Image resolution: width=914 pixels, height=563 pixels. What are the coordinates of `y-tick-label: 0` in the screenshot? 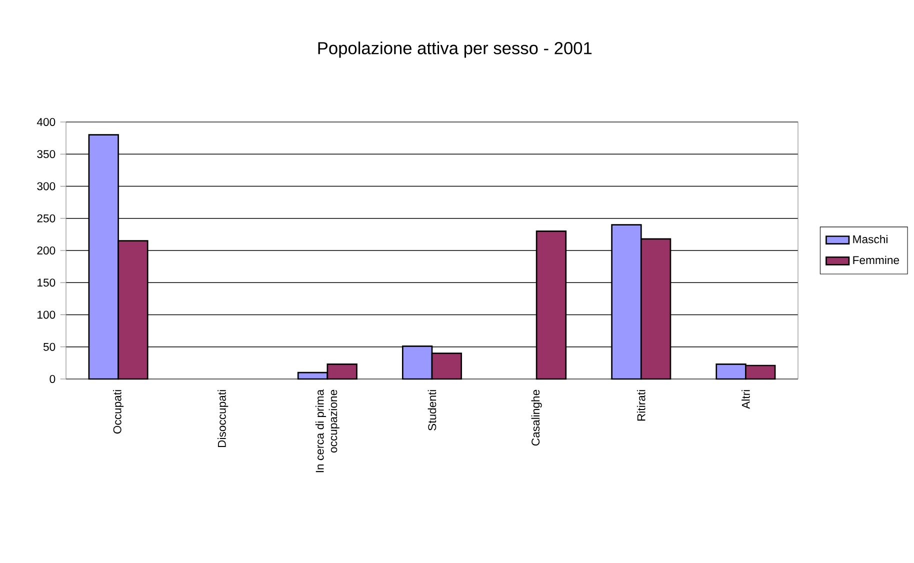 It's located at (53, 378).